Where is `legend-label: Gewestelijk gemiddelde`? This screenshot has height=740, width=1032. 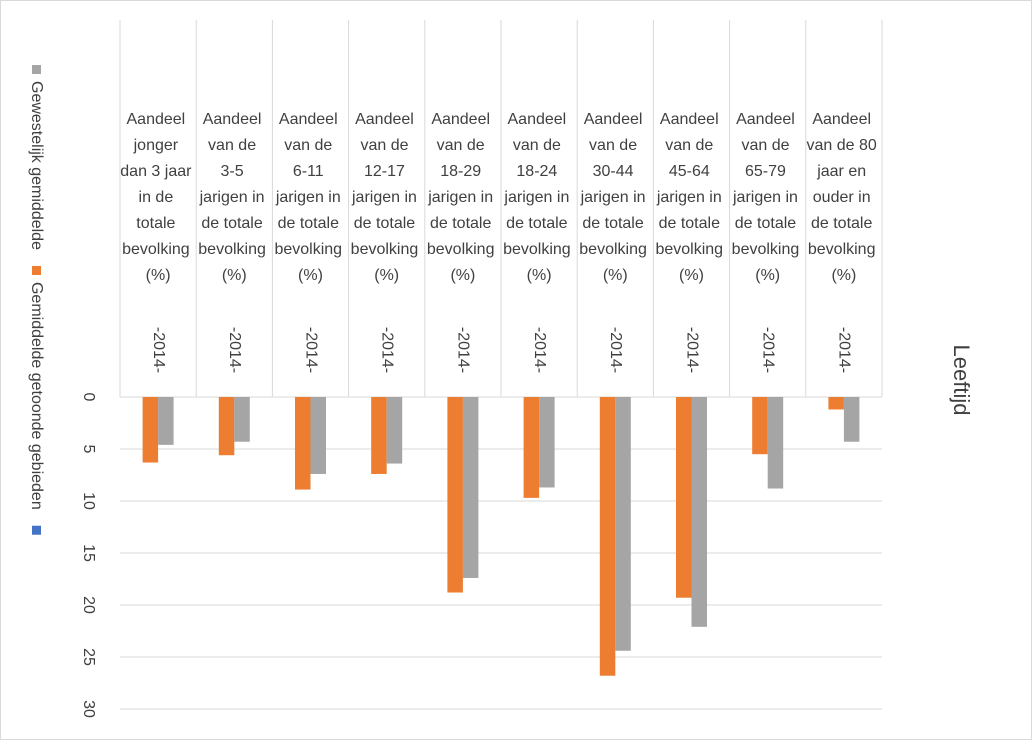
legend-label: Gewestelijk gemiddelde is located at coordinates (36, 165).